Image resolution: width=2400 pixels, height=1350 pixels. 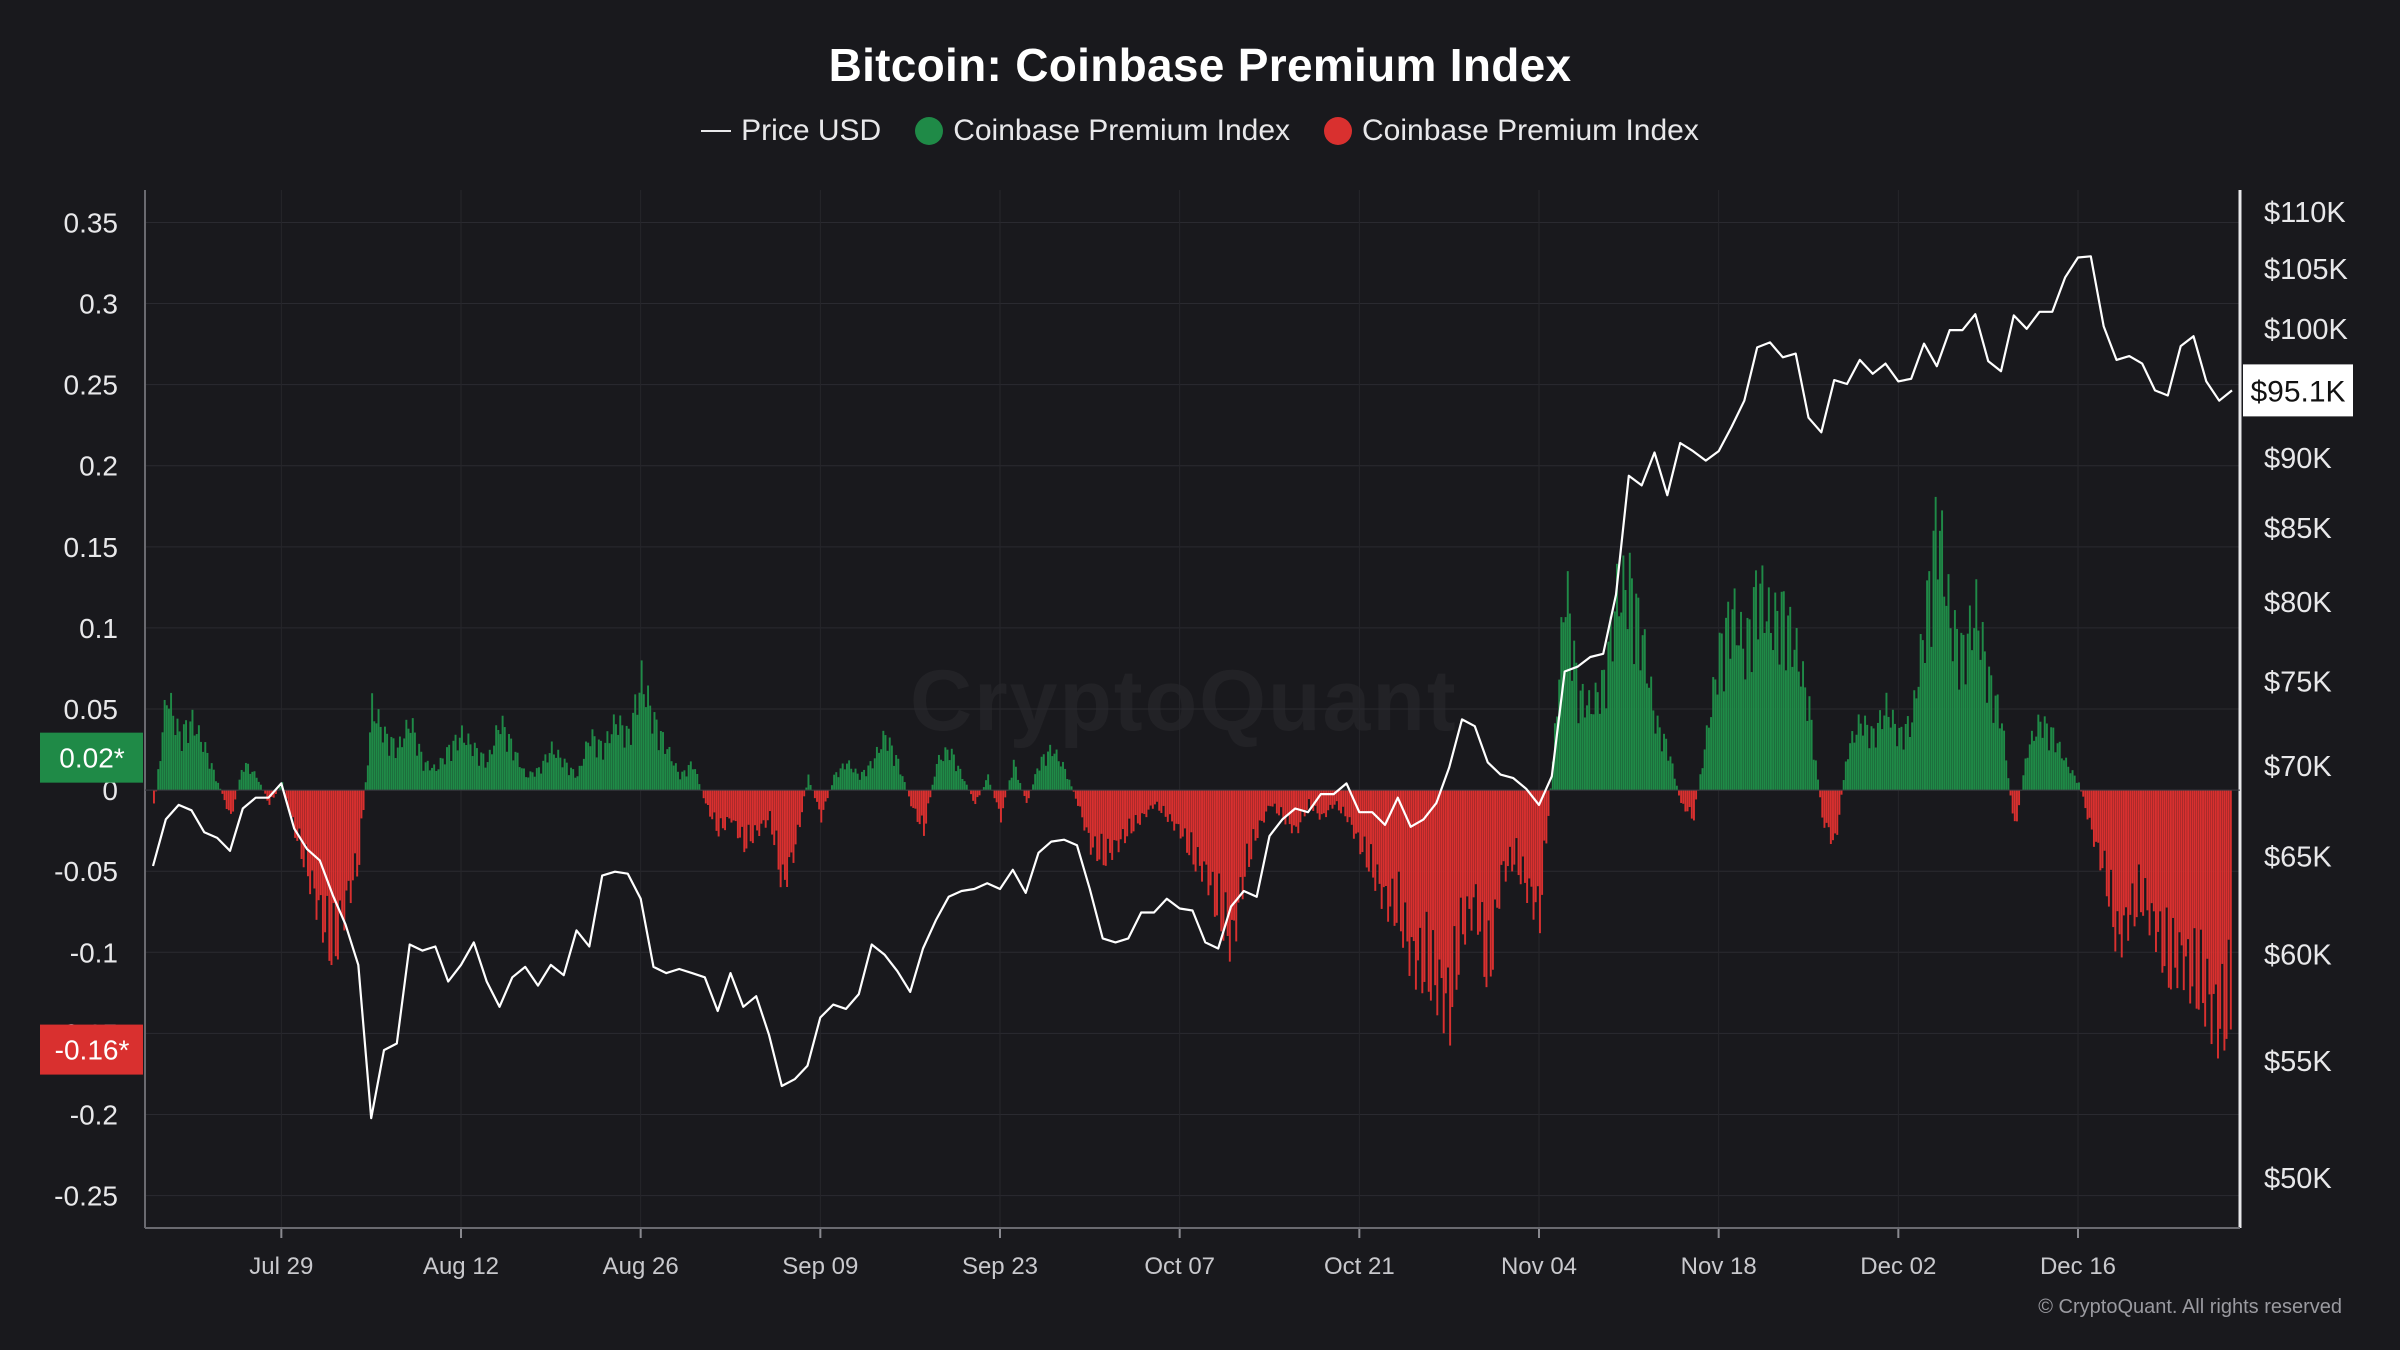 I want to click on y-left-tick-label: 0.15, so click(x=91, y=547).